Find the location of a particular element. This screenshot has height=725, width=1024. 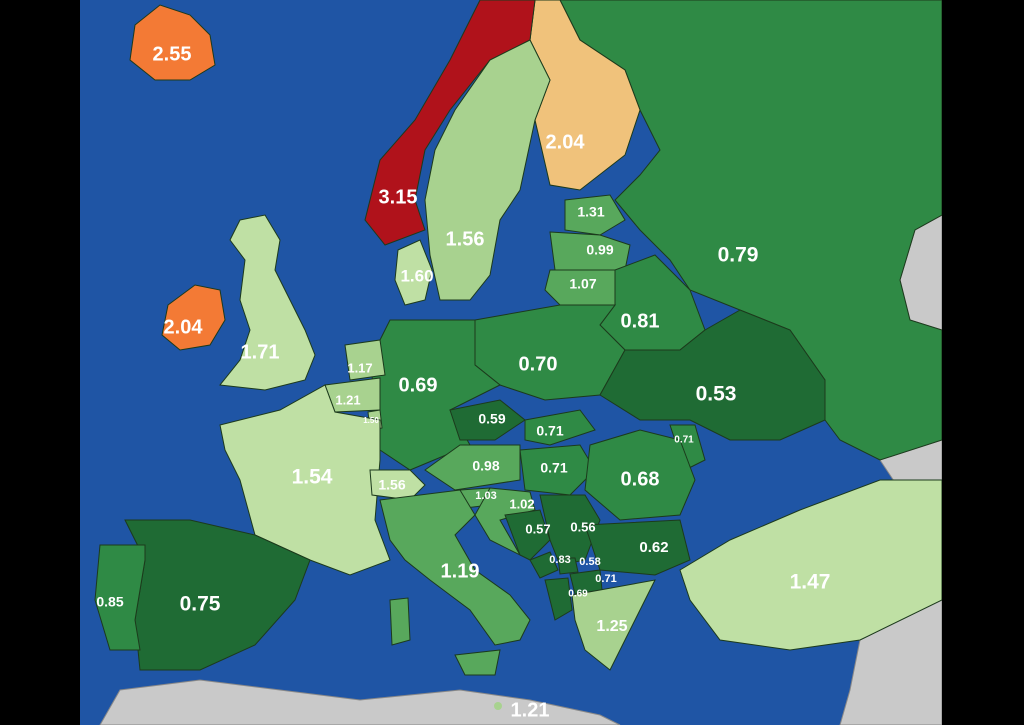

sardinia is located at coordinates (400, 621).